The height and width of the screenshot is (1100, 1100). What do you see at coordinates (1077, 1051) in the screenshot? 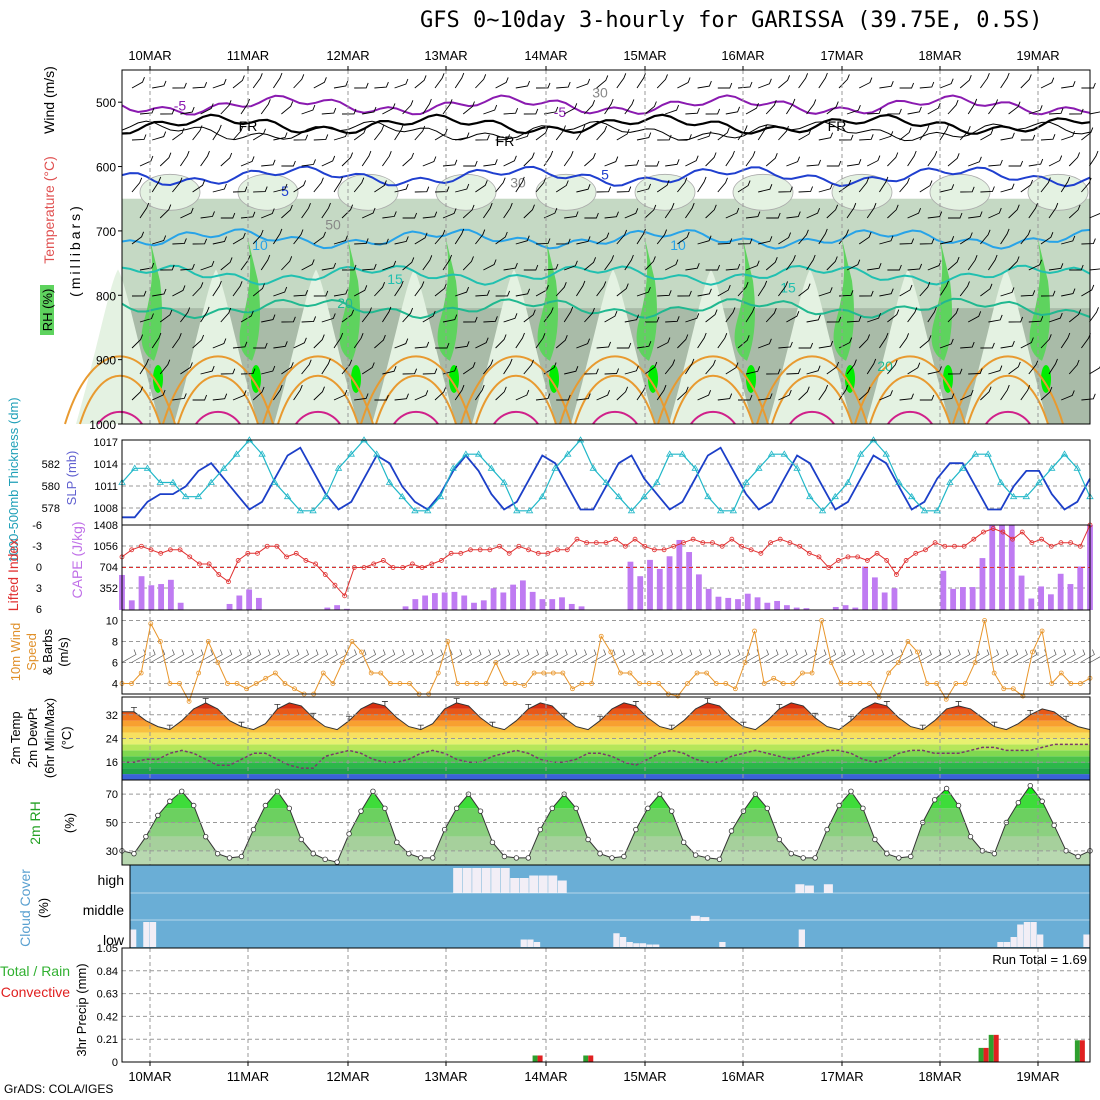
I see `precip-total-bar` at bounding box center [1077, 1051].